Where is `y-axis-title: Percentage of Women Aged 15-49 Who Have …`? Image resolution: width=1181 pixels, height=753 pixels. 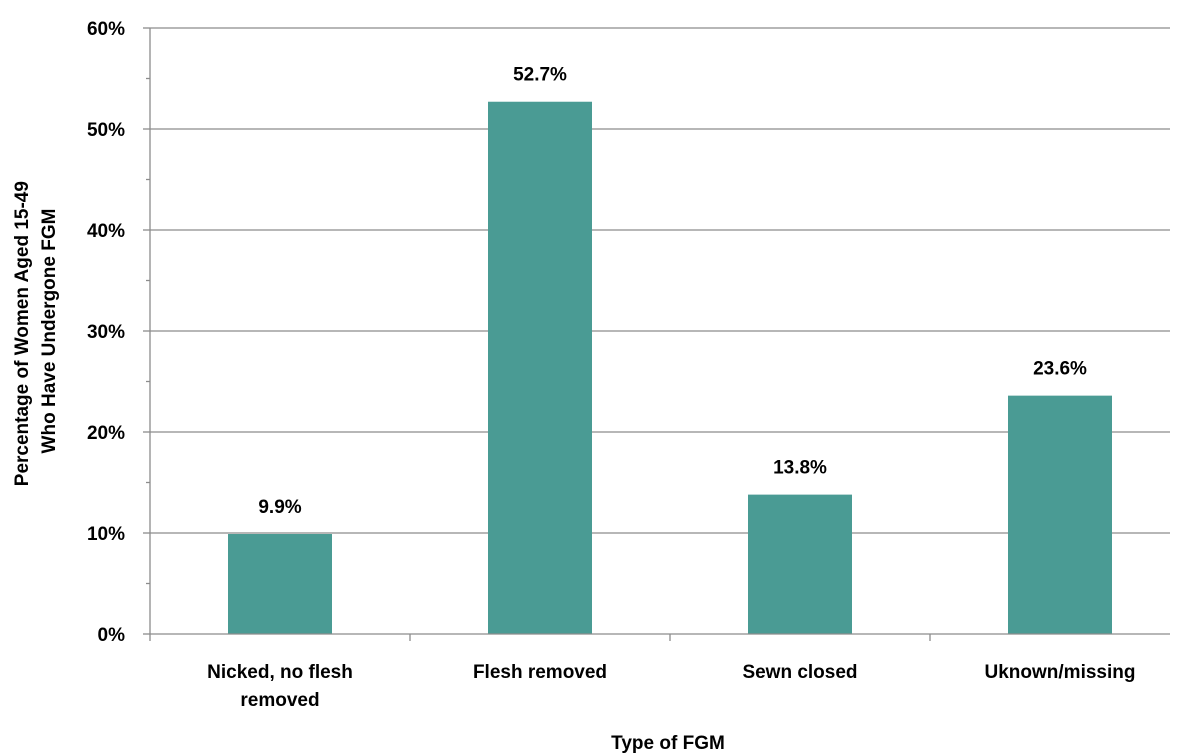
y-axis-title: Percentage of Women Aged 15-49 Who Have … is located at coordinates (36, 331).